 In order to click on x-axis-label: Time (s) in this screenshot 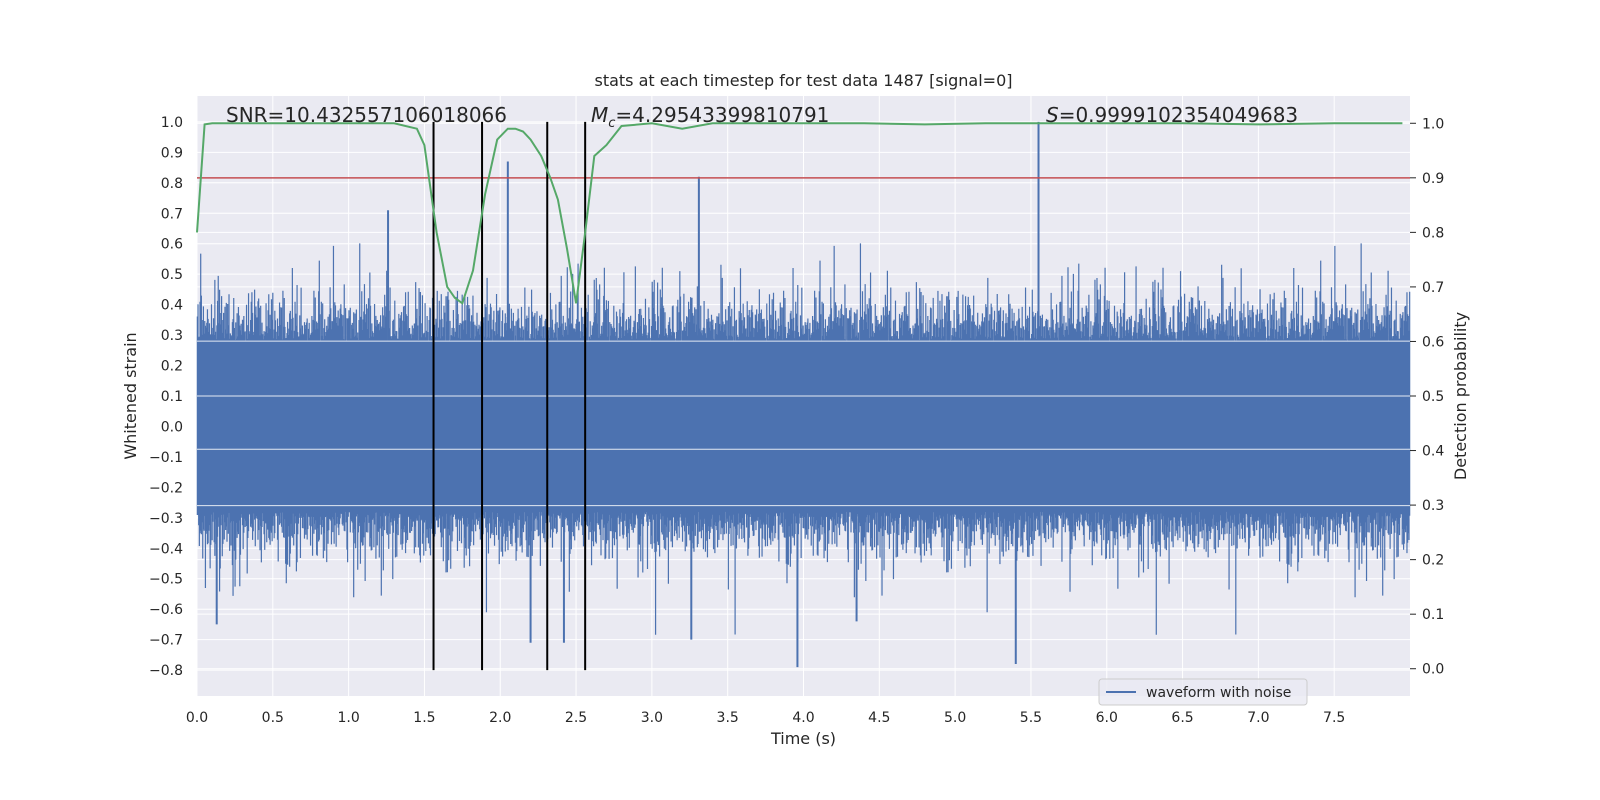, I will do `click(803, 738)`.